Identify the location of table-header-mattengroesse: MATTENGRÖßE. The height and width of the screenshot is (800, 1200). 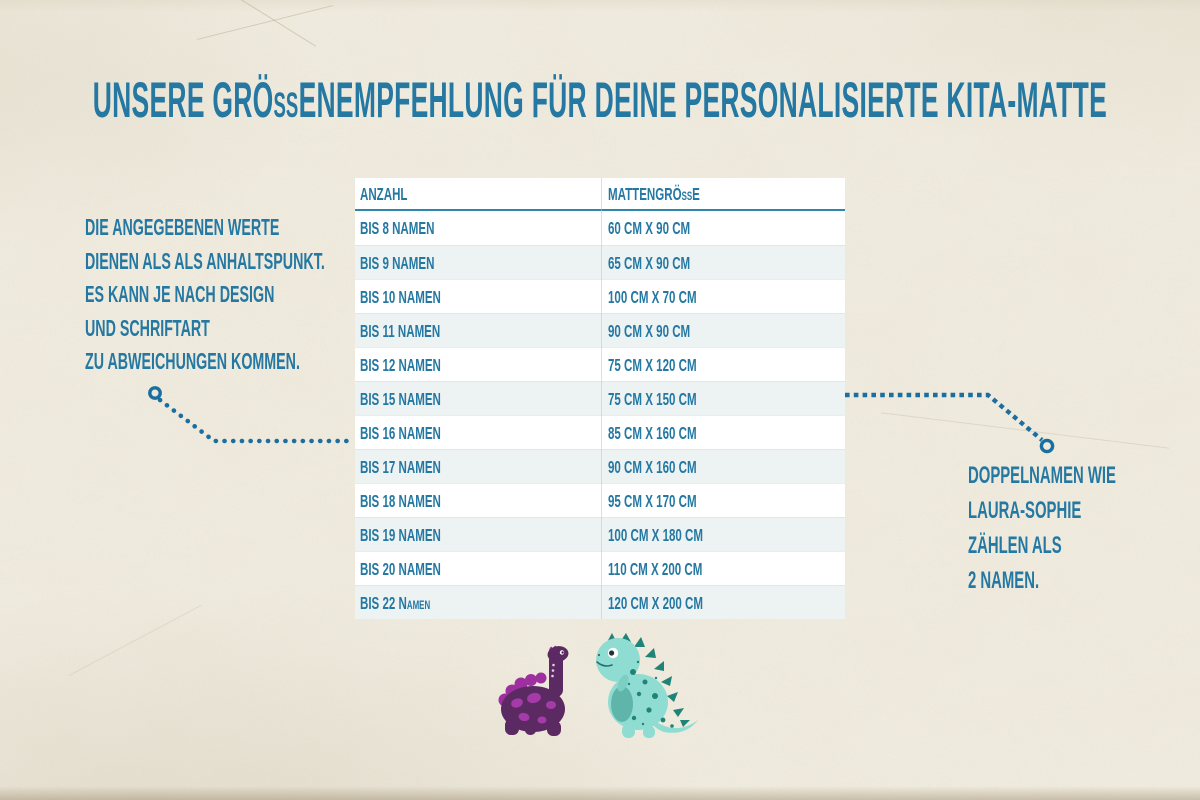
(654, 194).